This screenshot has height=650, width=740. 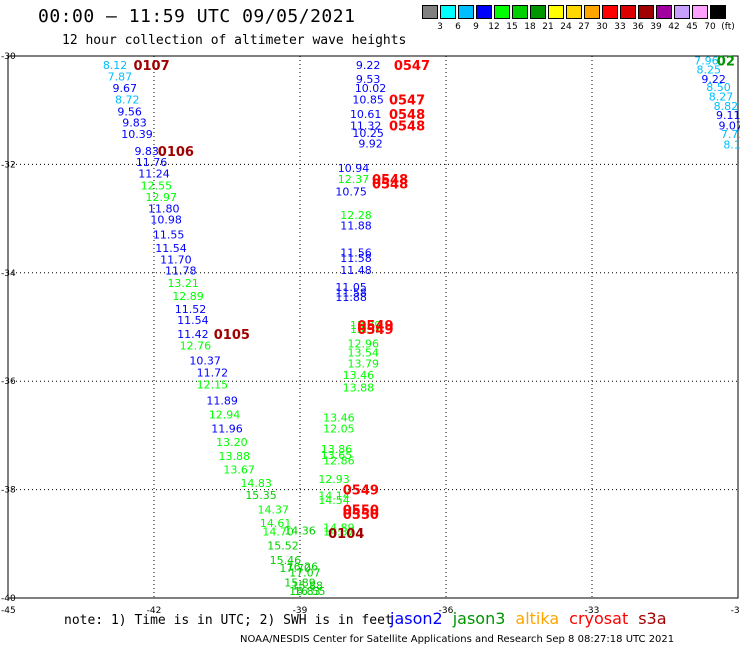 I want to click on wave-height-value: 16.26, so click(x=303, y=567).